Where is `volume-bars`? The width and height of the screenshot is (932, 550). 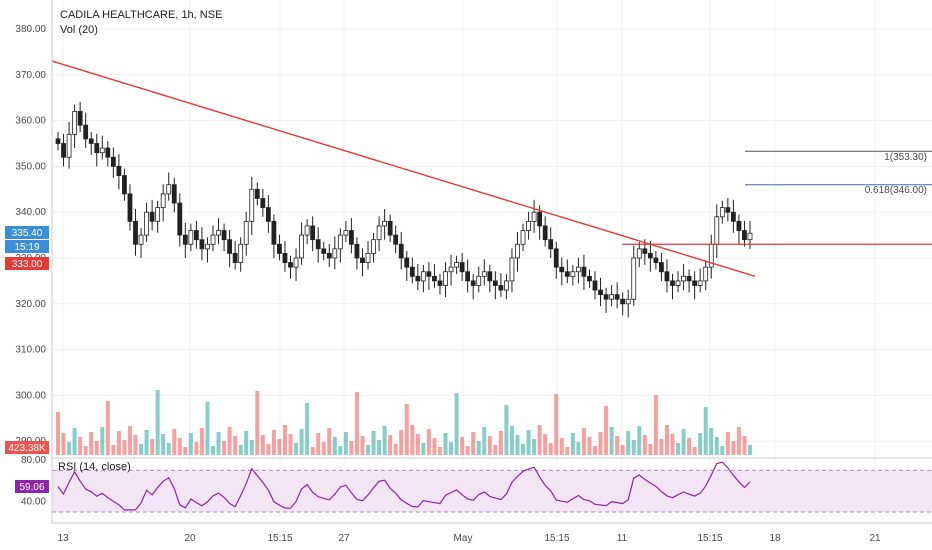
volume-bars is located at coordinates (404, 422).